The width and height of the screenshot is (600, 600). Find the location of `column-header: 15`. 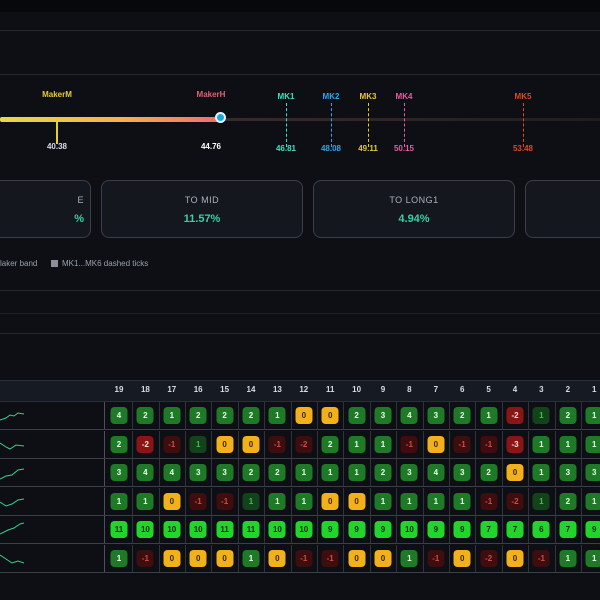

column-header: 15 is located at coordinates (225, 389).